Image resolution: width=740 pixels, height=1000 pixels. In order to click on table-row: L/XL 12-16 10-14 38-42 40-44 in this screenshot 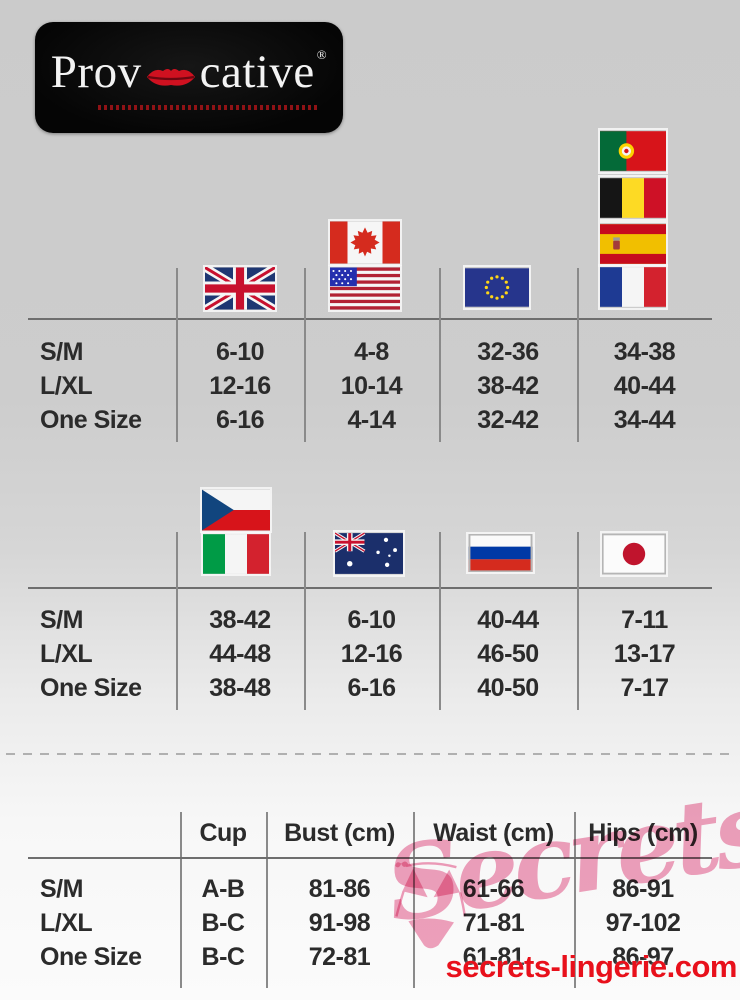, I will do `click(370, 386)`.